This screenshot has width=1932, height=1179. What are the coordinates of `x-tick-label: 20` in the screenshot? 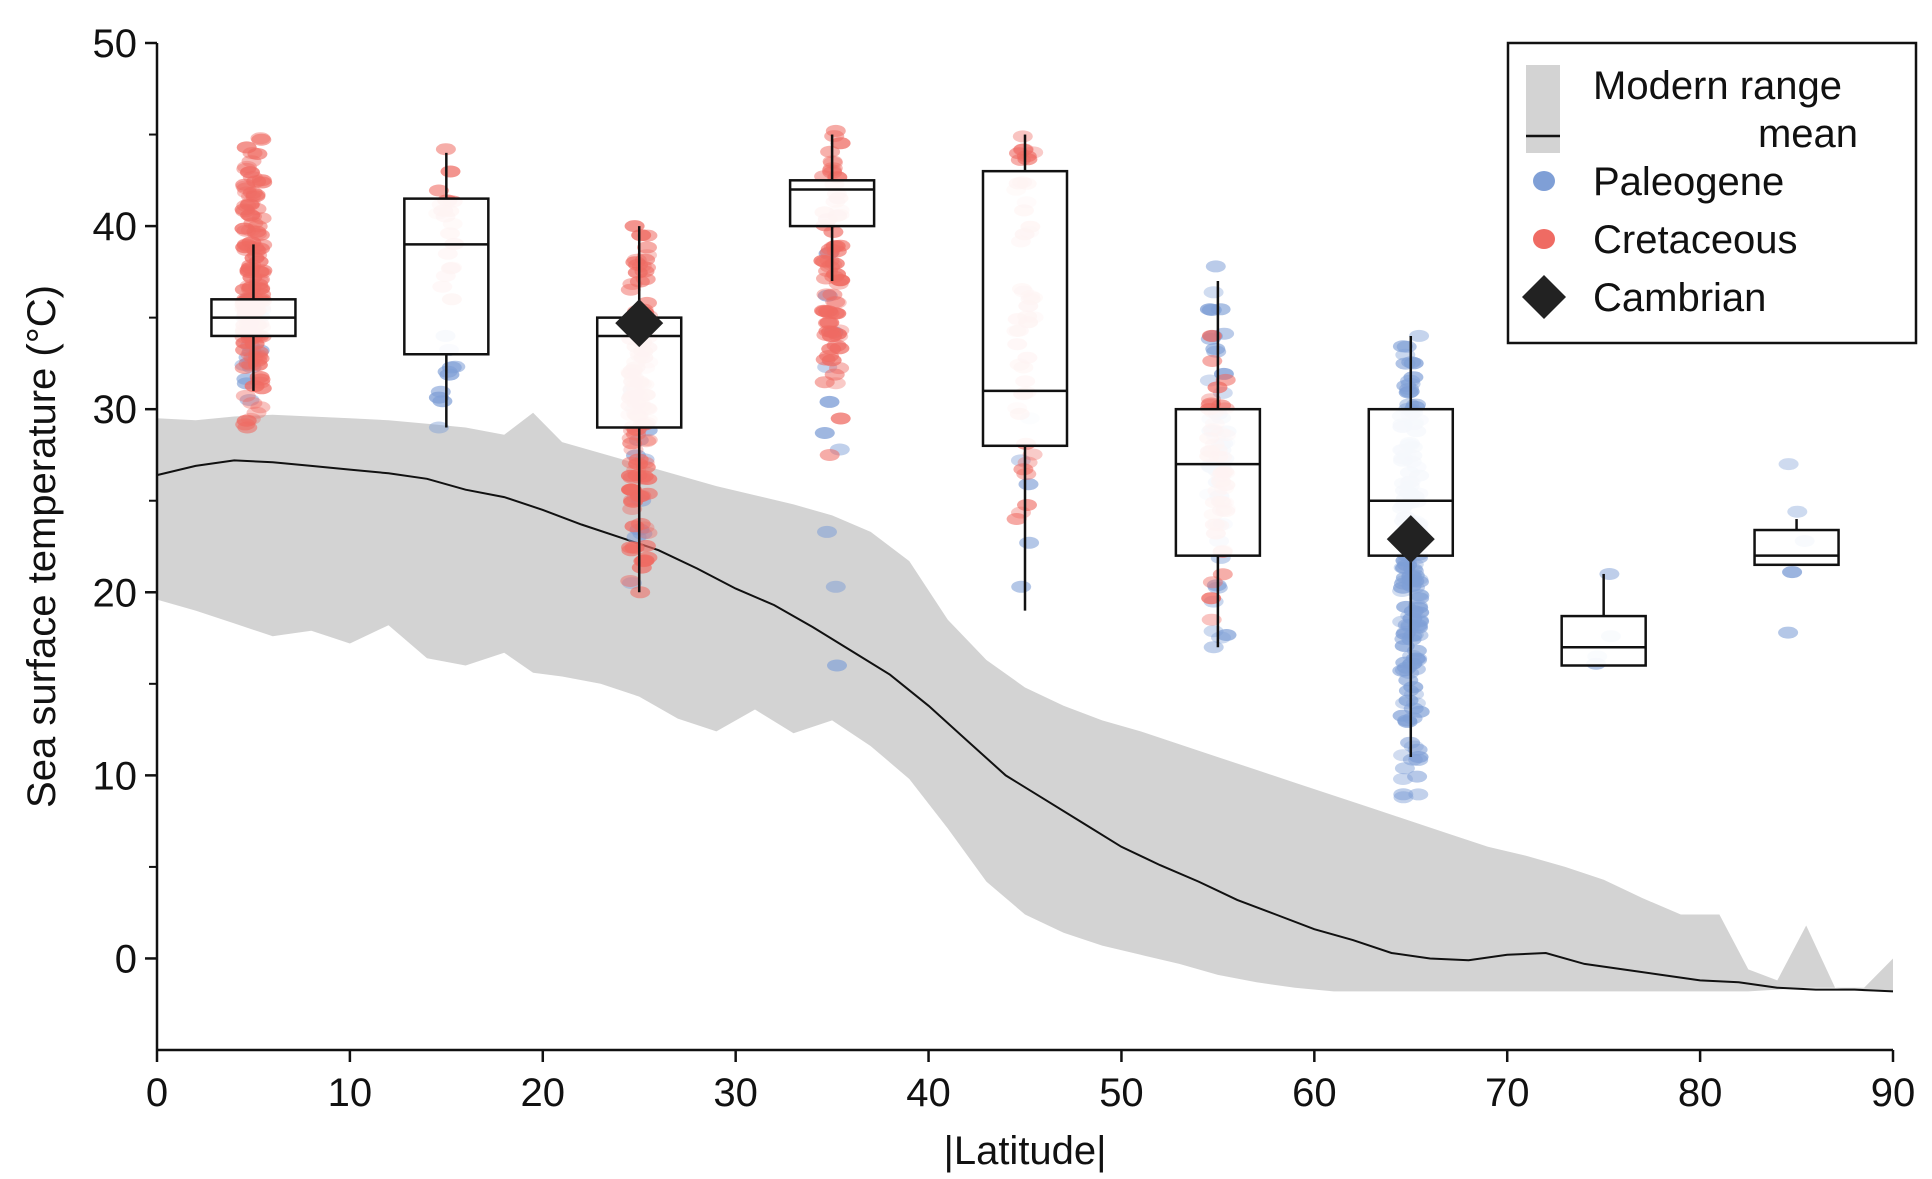 It's located at (543, 1093).